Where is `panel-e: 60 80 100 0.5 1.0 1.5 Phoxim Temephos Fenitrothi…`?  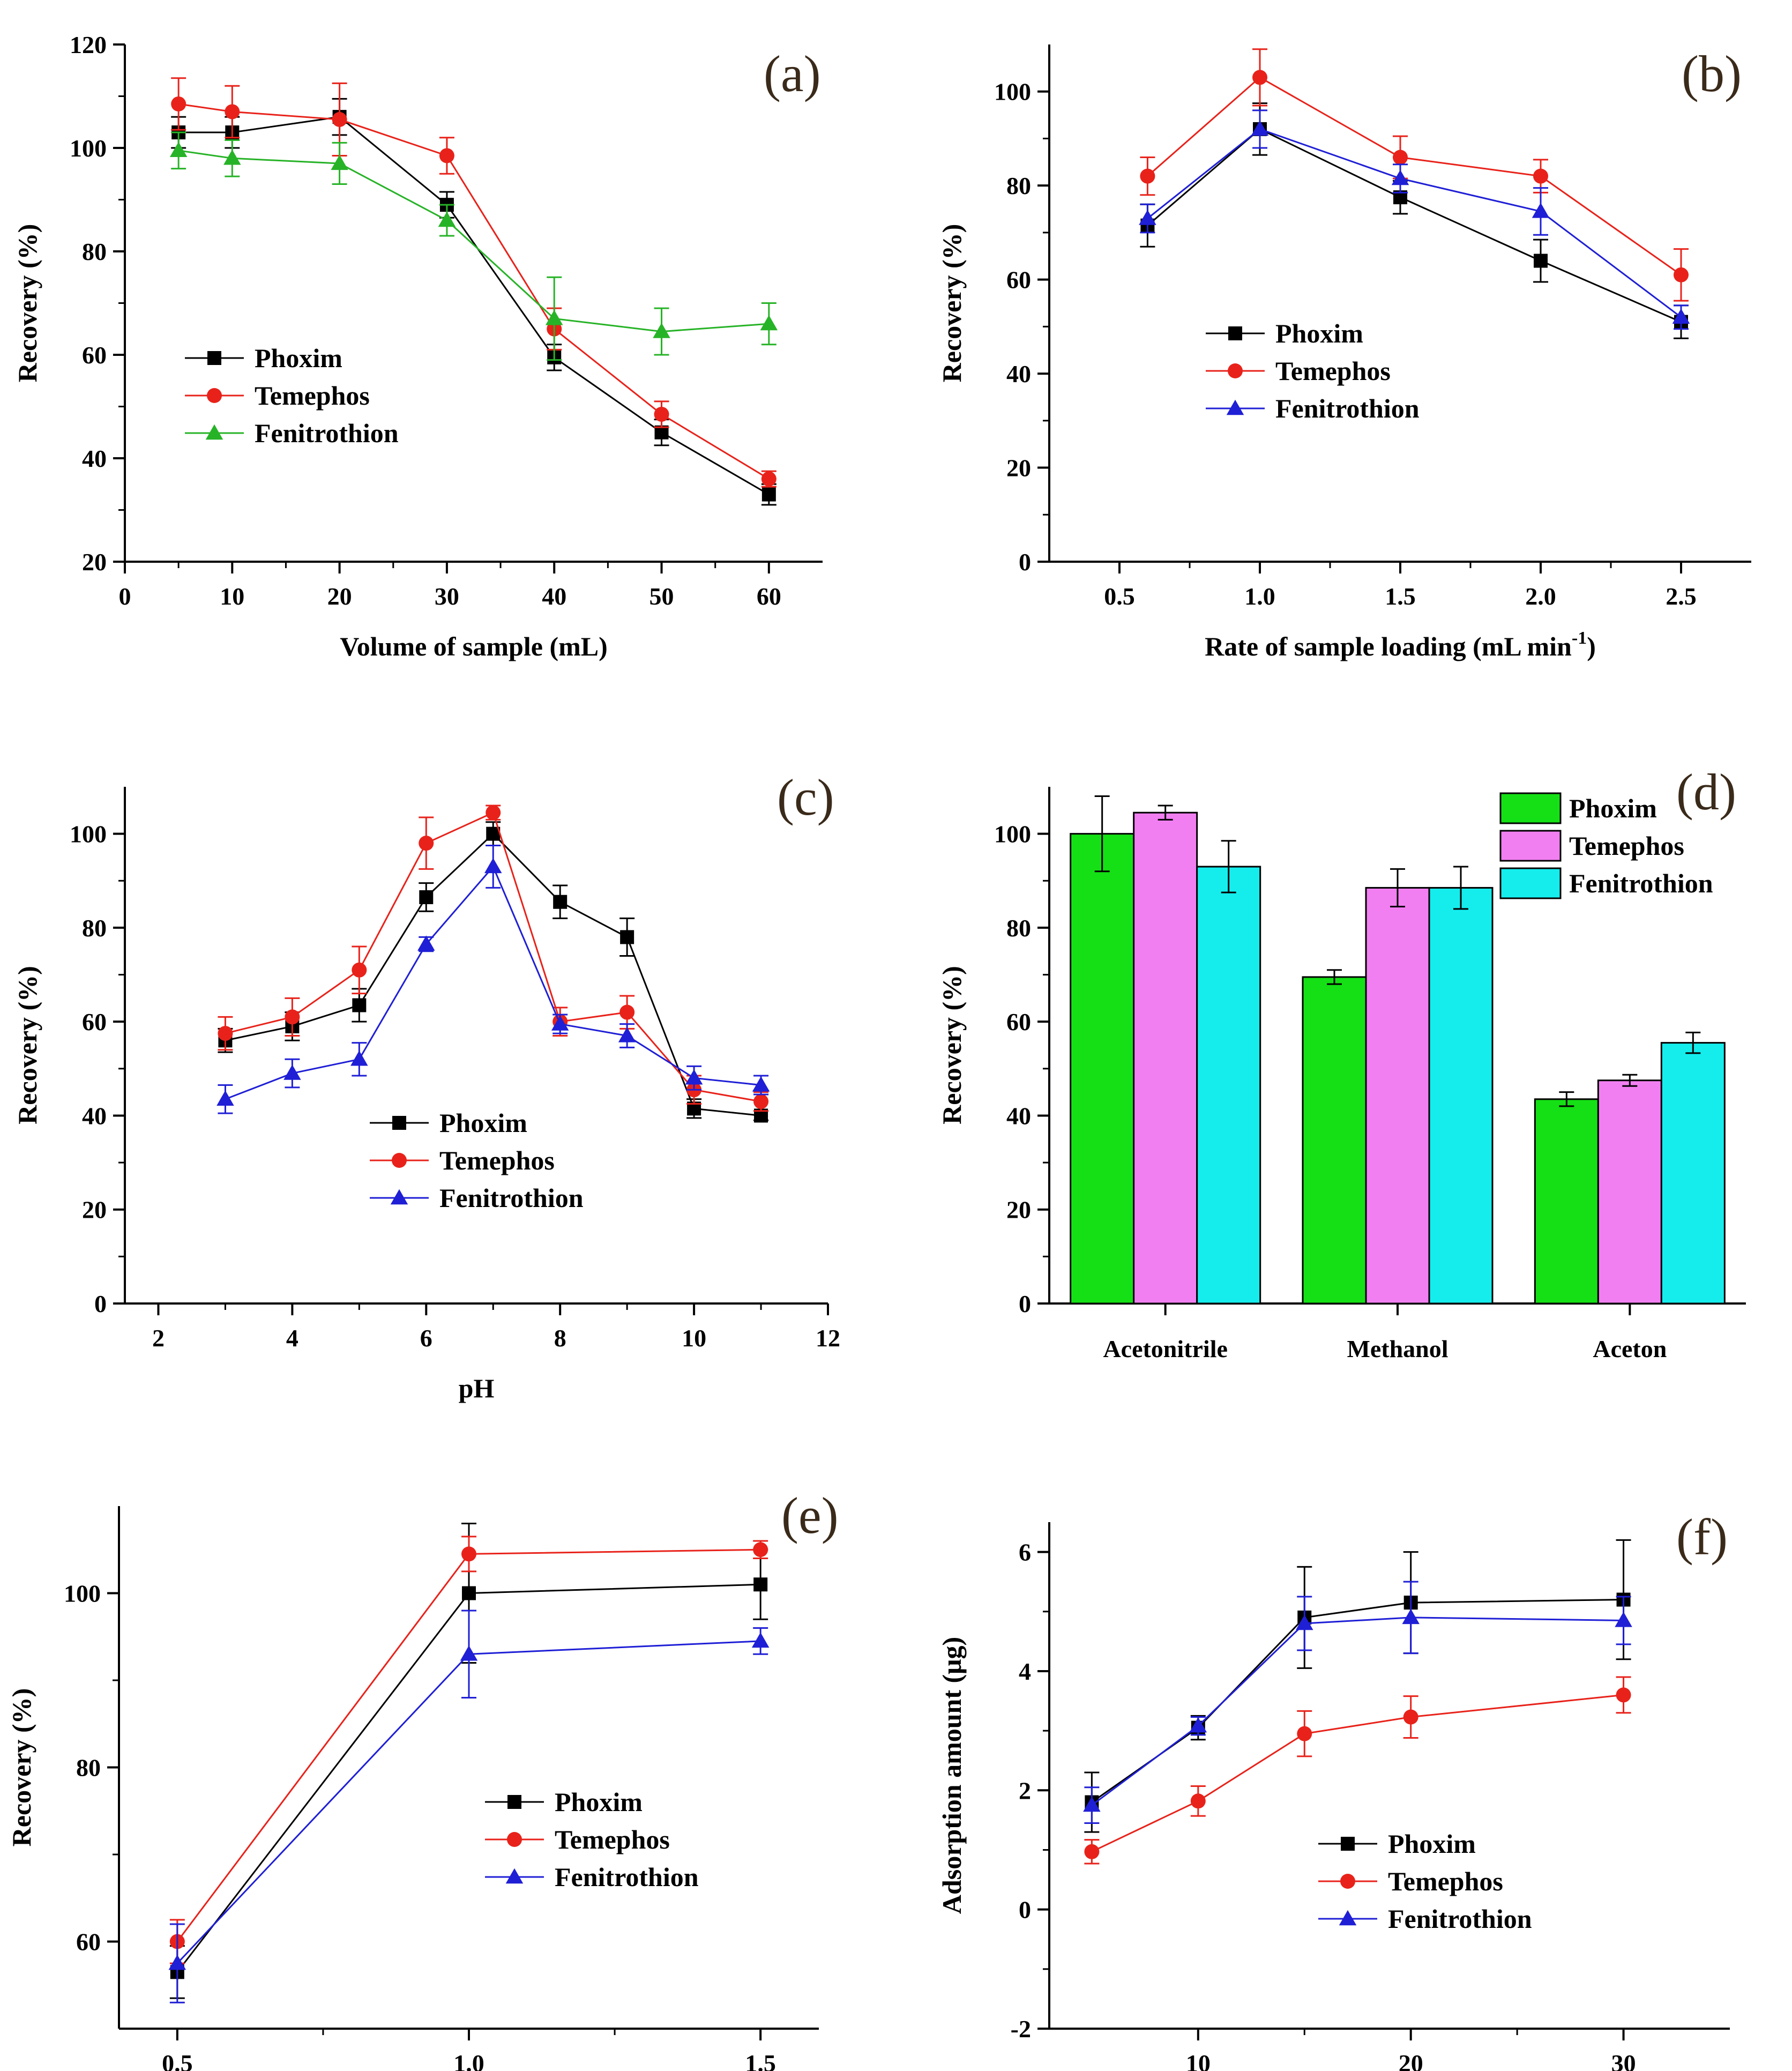
panel-e: 60 80 100 0.5 1.0 1.5 Phoxim Temephos Fenitrothi… is located at coordinates (422, 1779).